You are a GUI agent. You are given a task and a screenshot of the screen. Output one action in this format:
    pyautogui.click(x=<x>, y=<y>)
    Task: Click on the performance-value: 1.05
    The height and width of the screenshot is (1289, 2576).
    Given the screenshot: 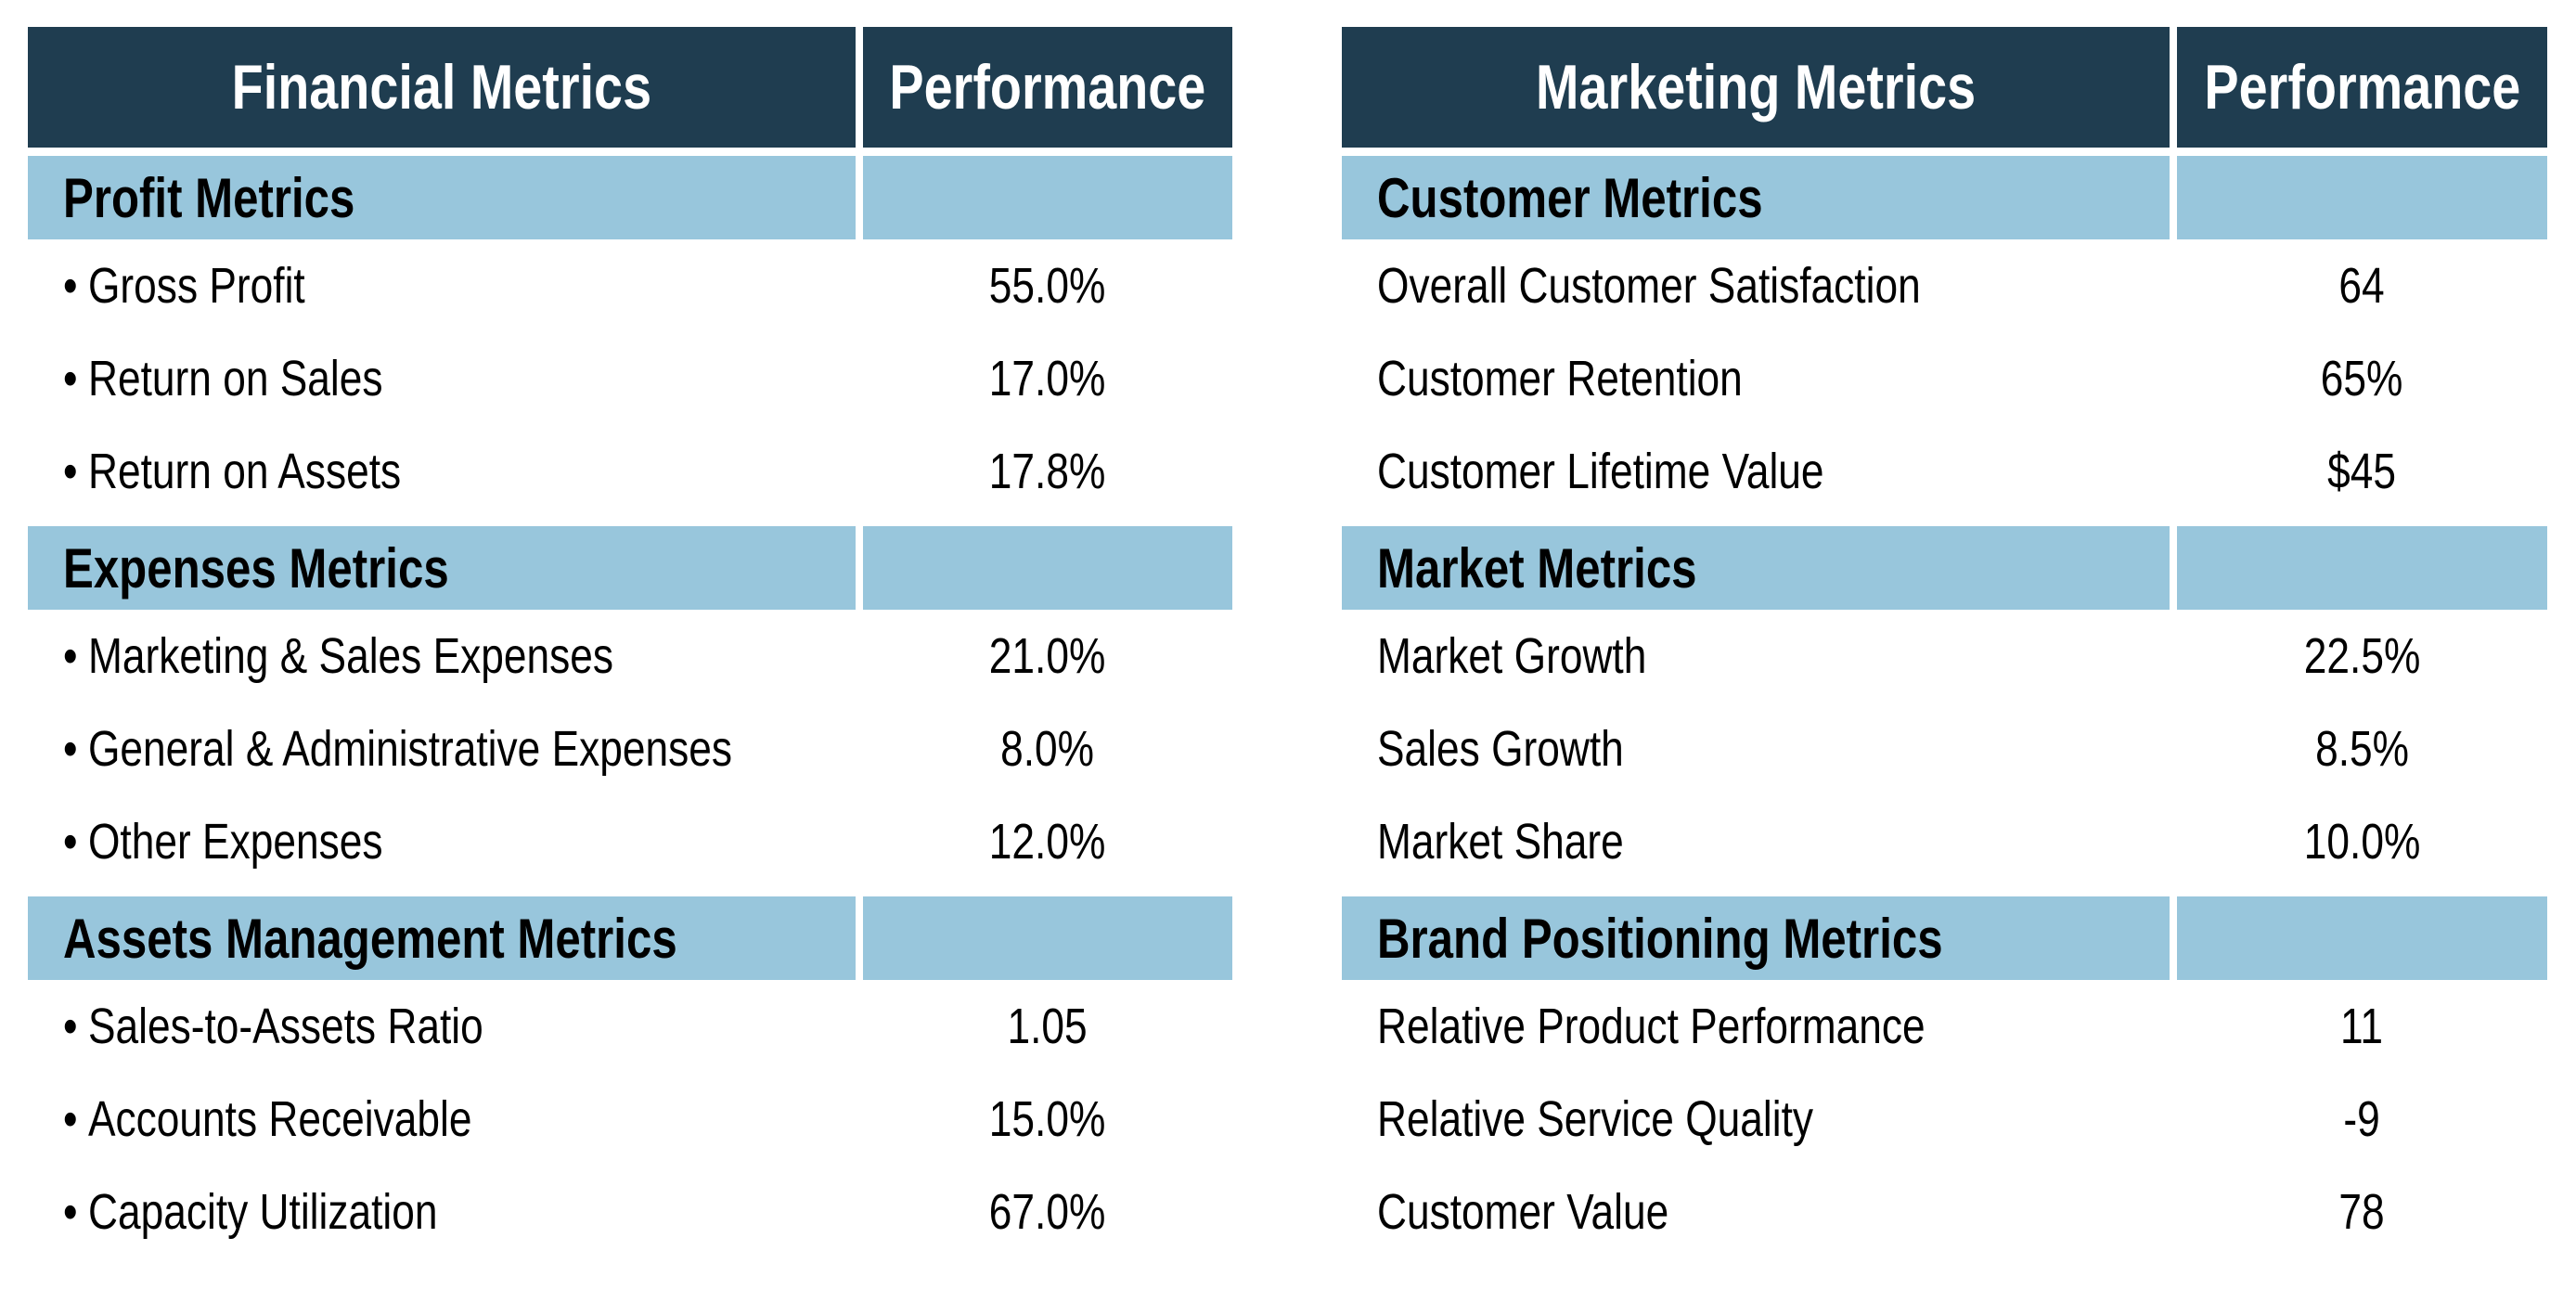 What is the action you would take?
    pyautogui.click(x=1047, y=1026)
    